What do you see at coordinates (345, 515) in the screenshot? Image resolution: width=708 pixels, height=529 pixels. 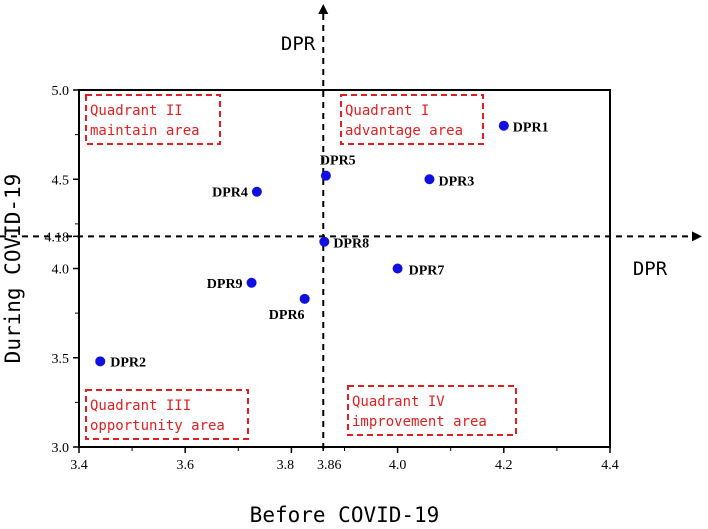 I see `x-axis-title: Before COVID-19` at bounding box center [345, 515].